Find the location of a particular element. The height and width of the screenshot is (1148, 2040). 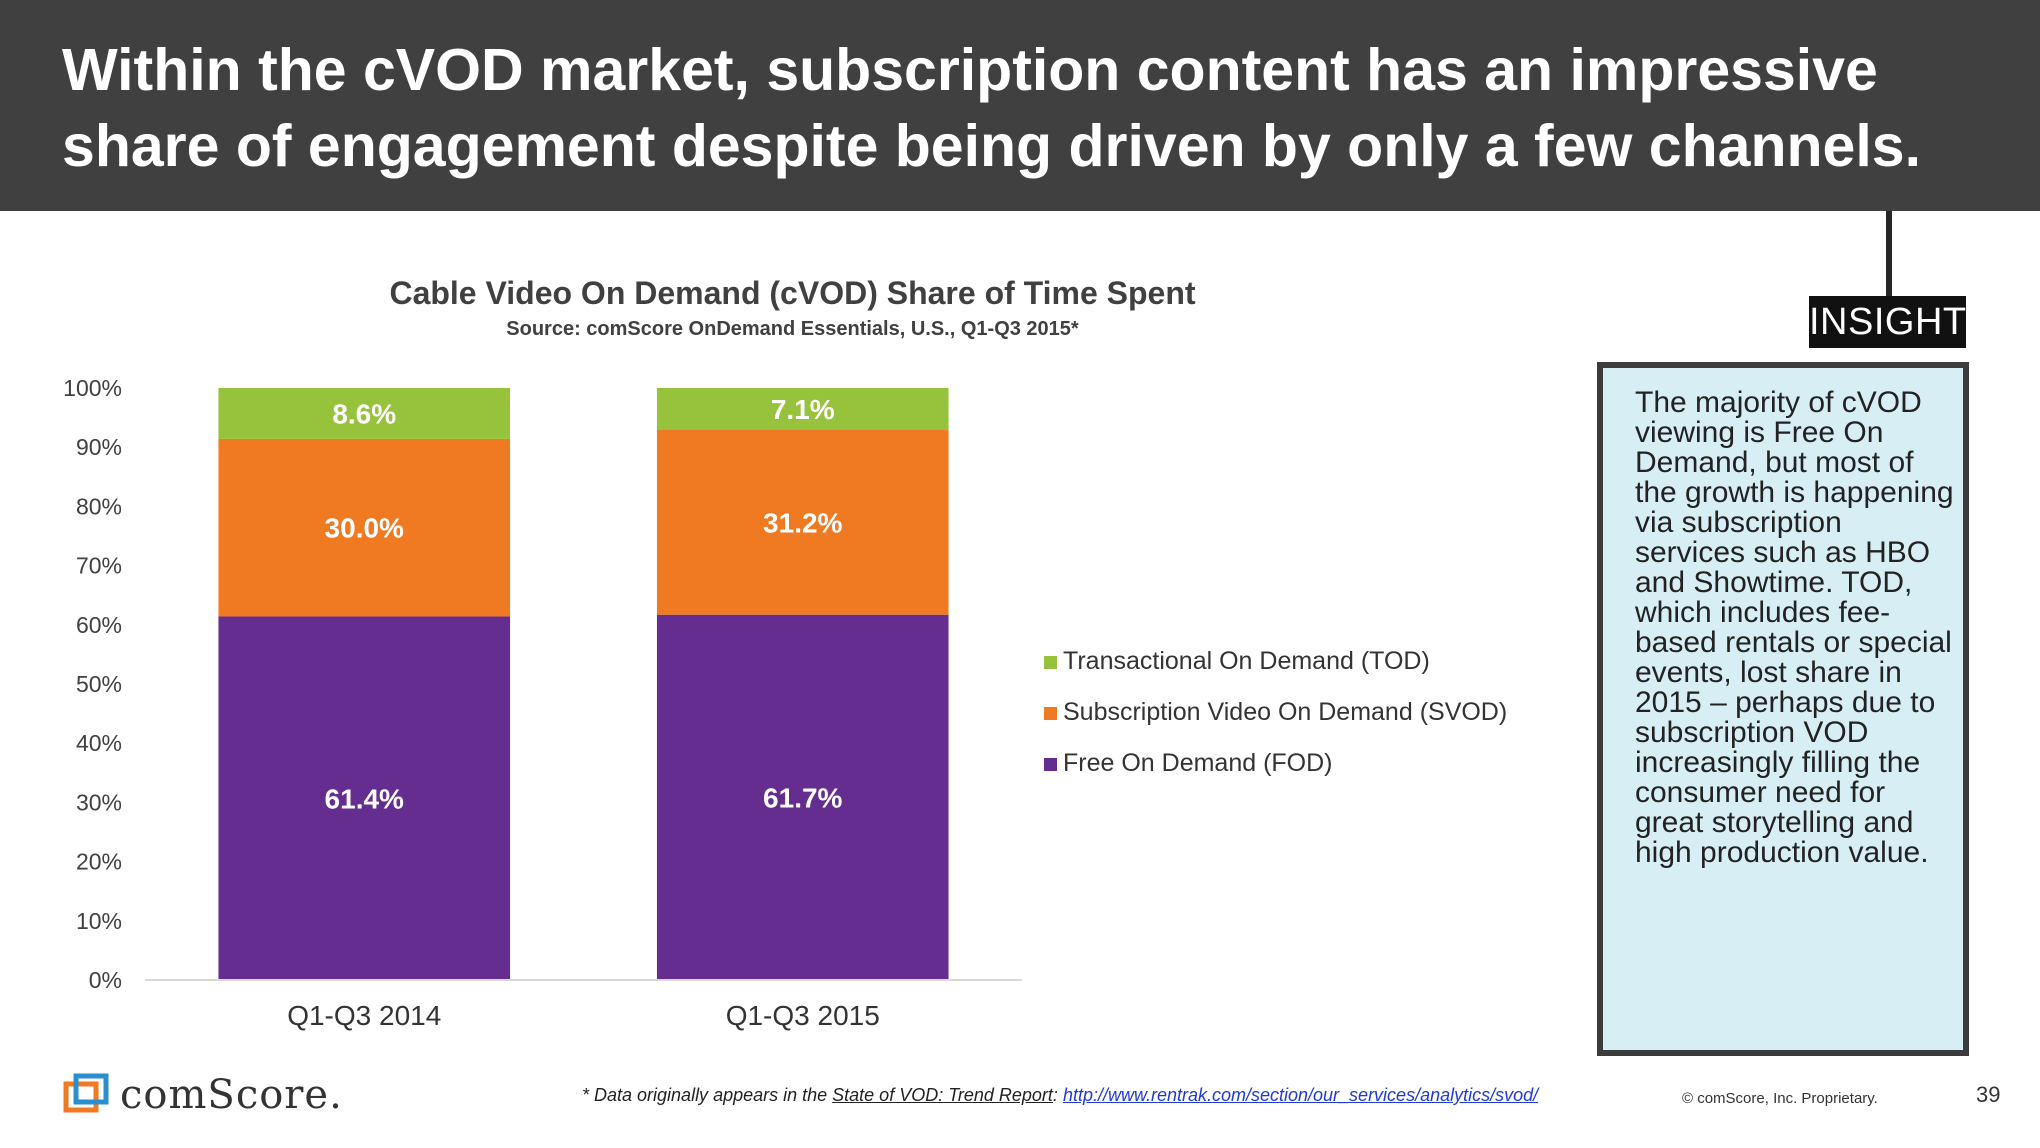

copyright: © comScore, Inc. Proprietary. is located at coordinates (1780, 1098).